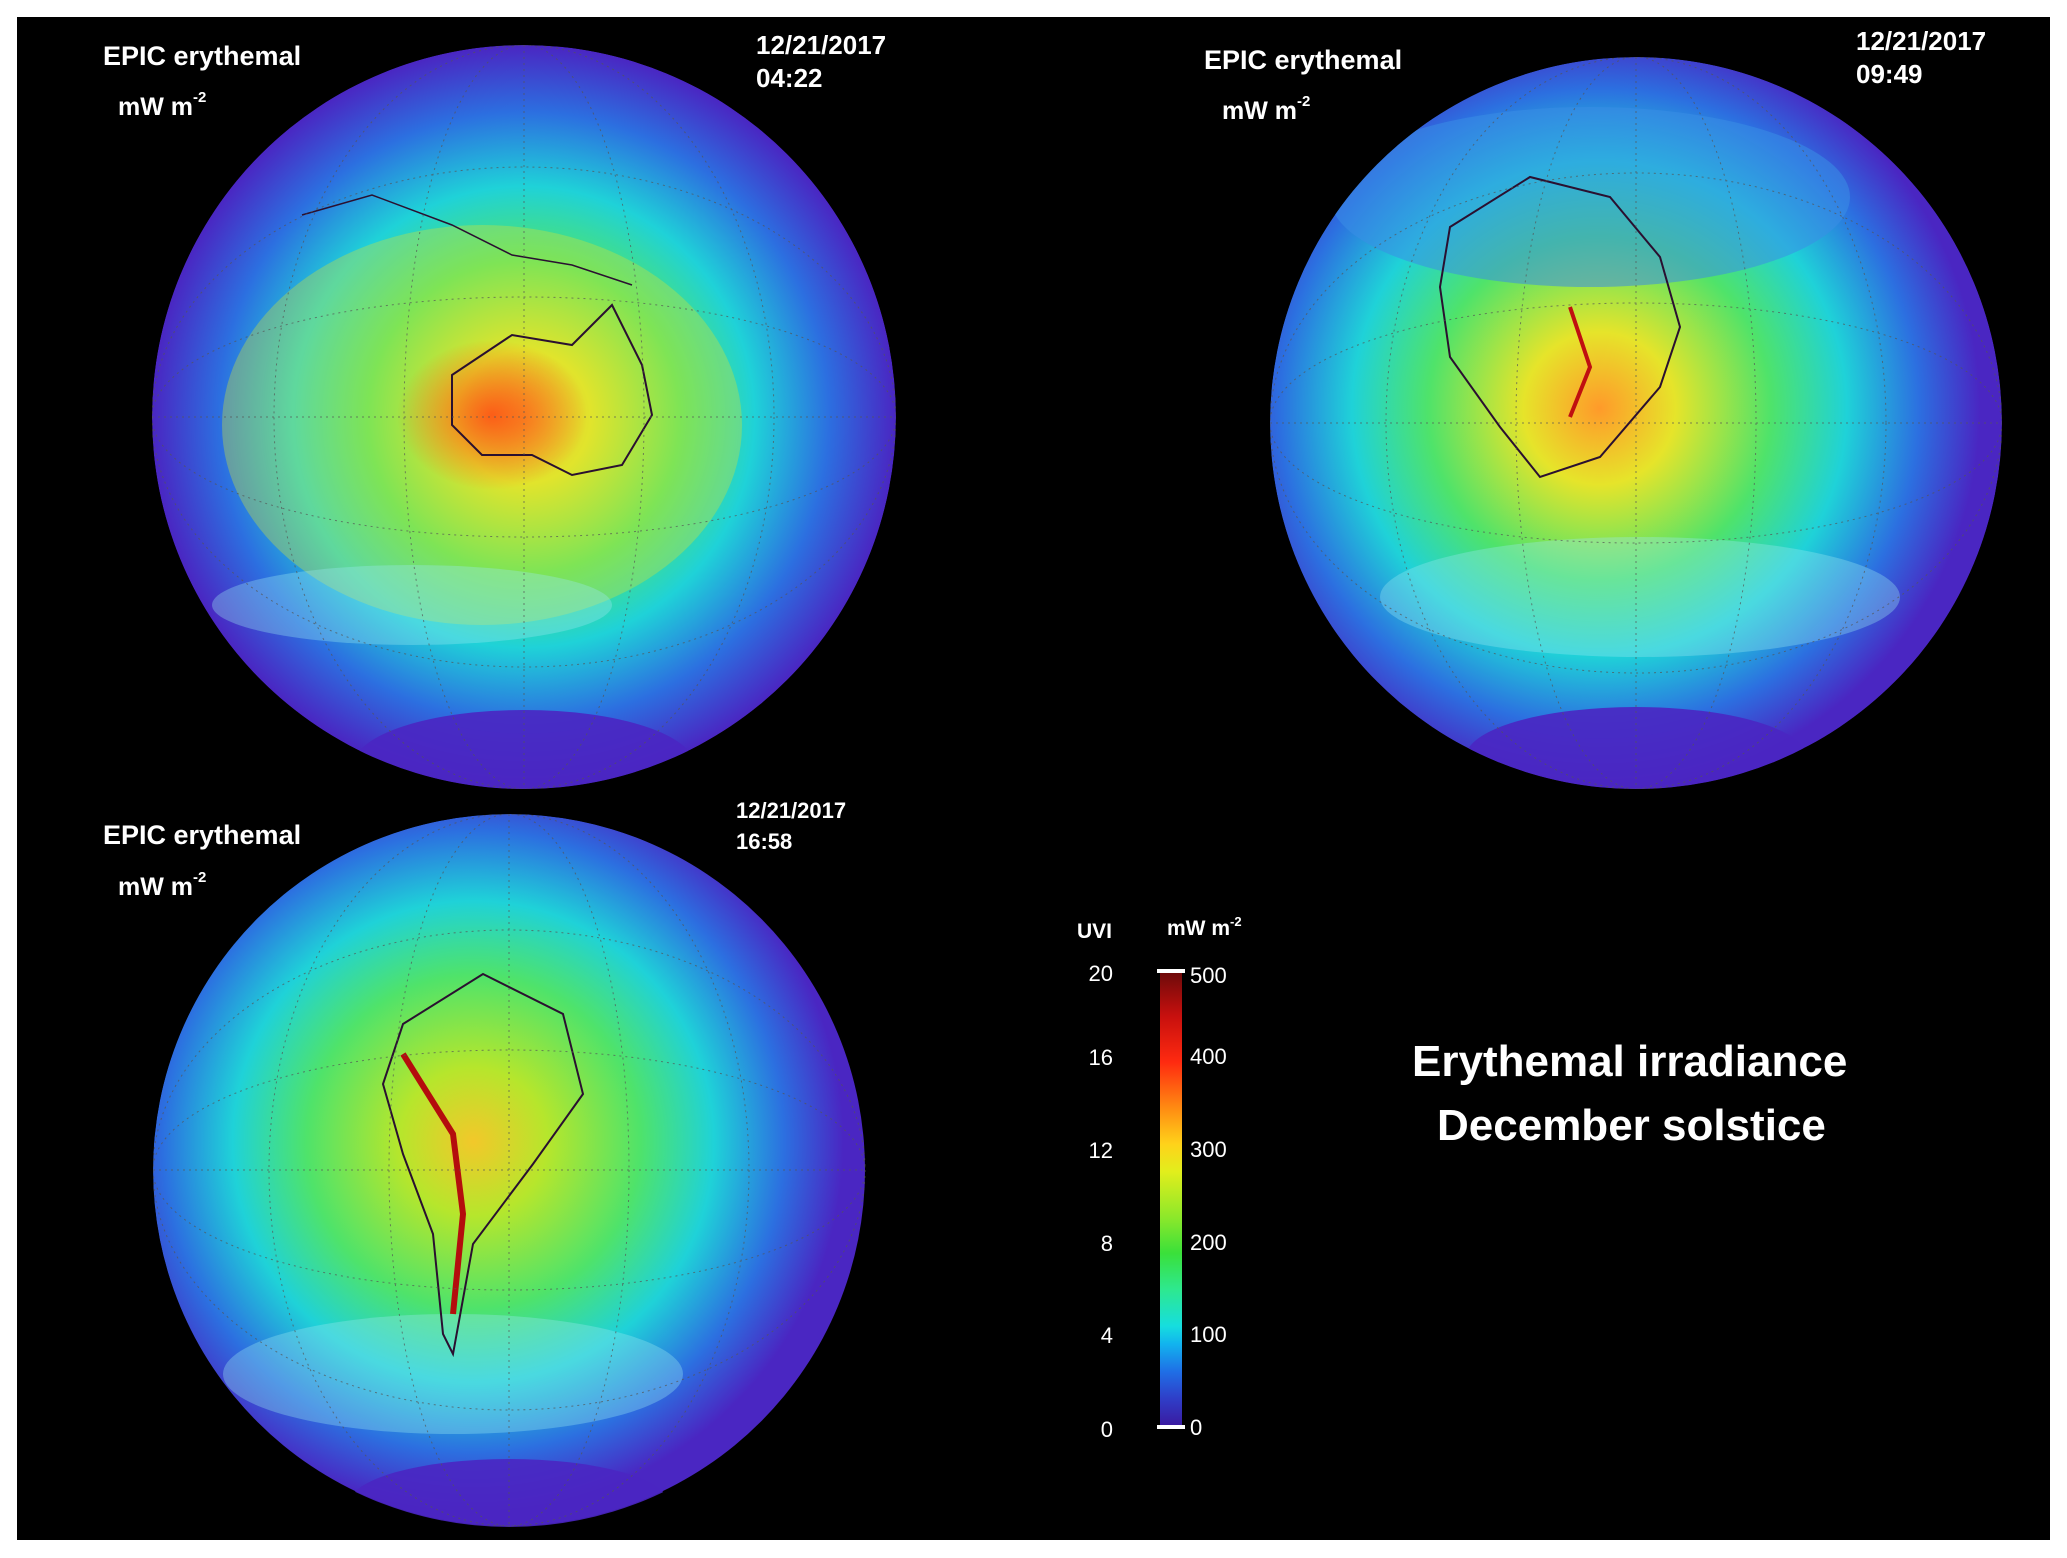  I want to click on panel2-unit-exponent: -2, so click(1304, 101).